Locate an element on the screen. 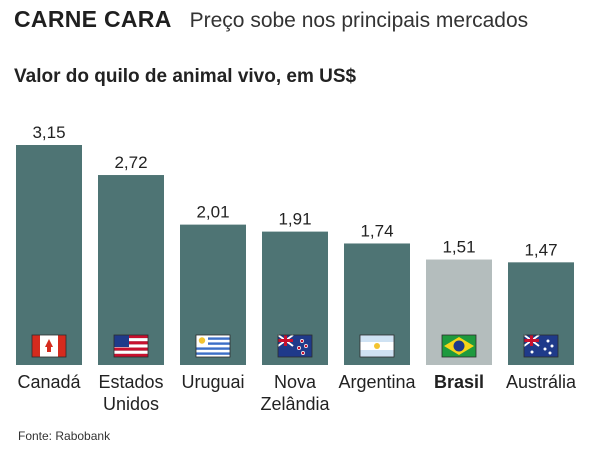 The image size is (600, 450). source-note: Fonte: Rabobank is located at coordinates (64, 436).